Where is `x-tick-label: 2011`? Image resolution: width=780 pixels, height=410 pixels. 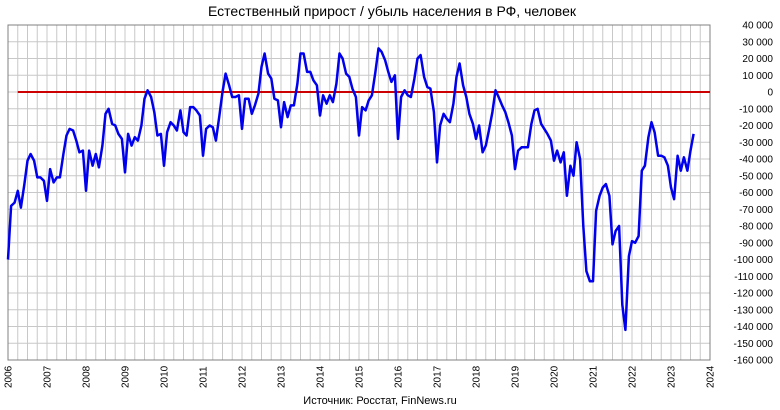
x-tick-label: 2011 is located at coordinates (204, 377).